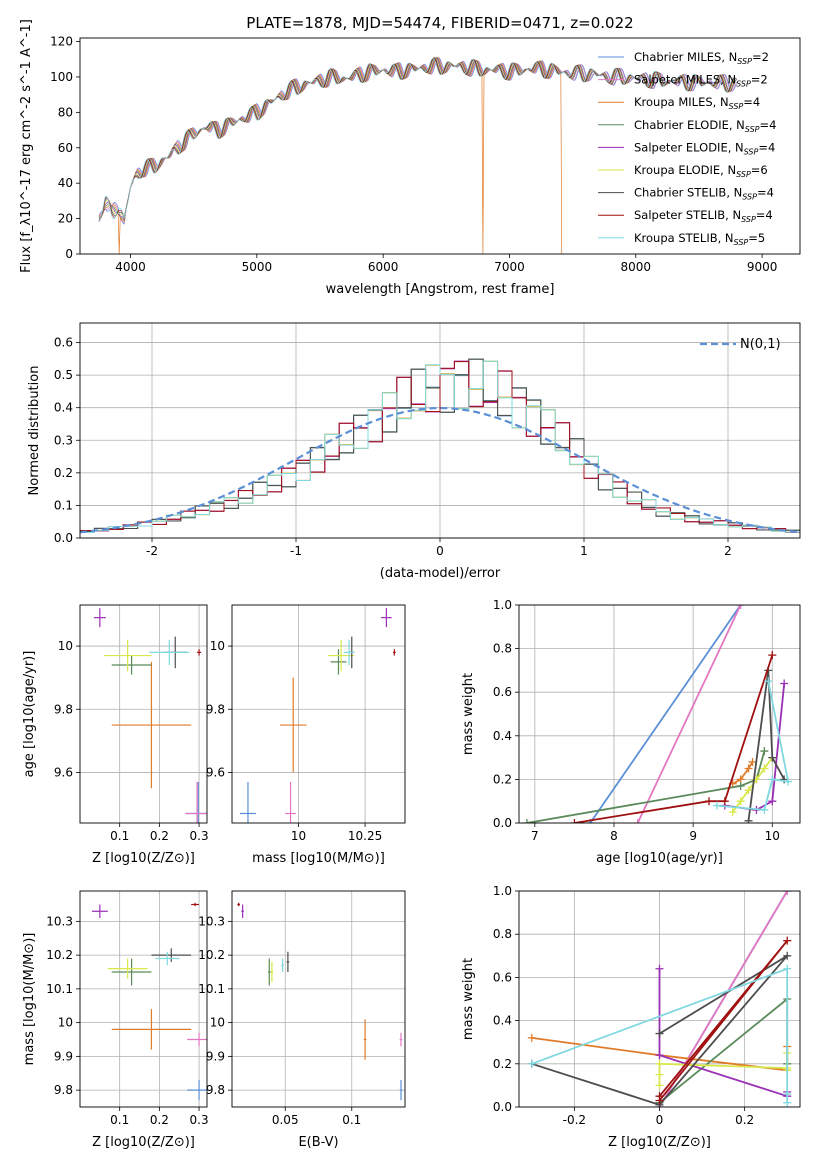  Describe the element at coordinates (636, 267) in the screenshot. I see `x-tick-label: 8000` at that location.